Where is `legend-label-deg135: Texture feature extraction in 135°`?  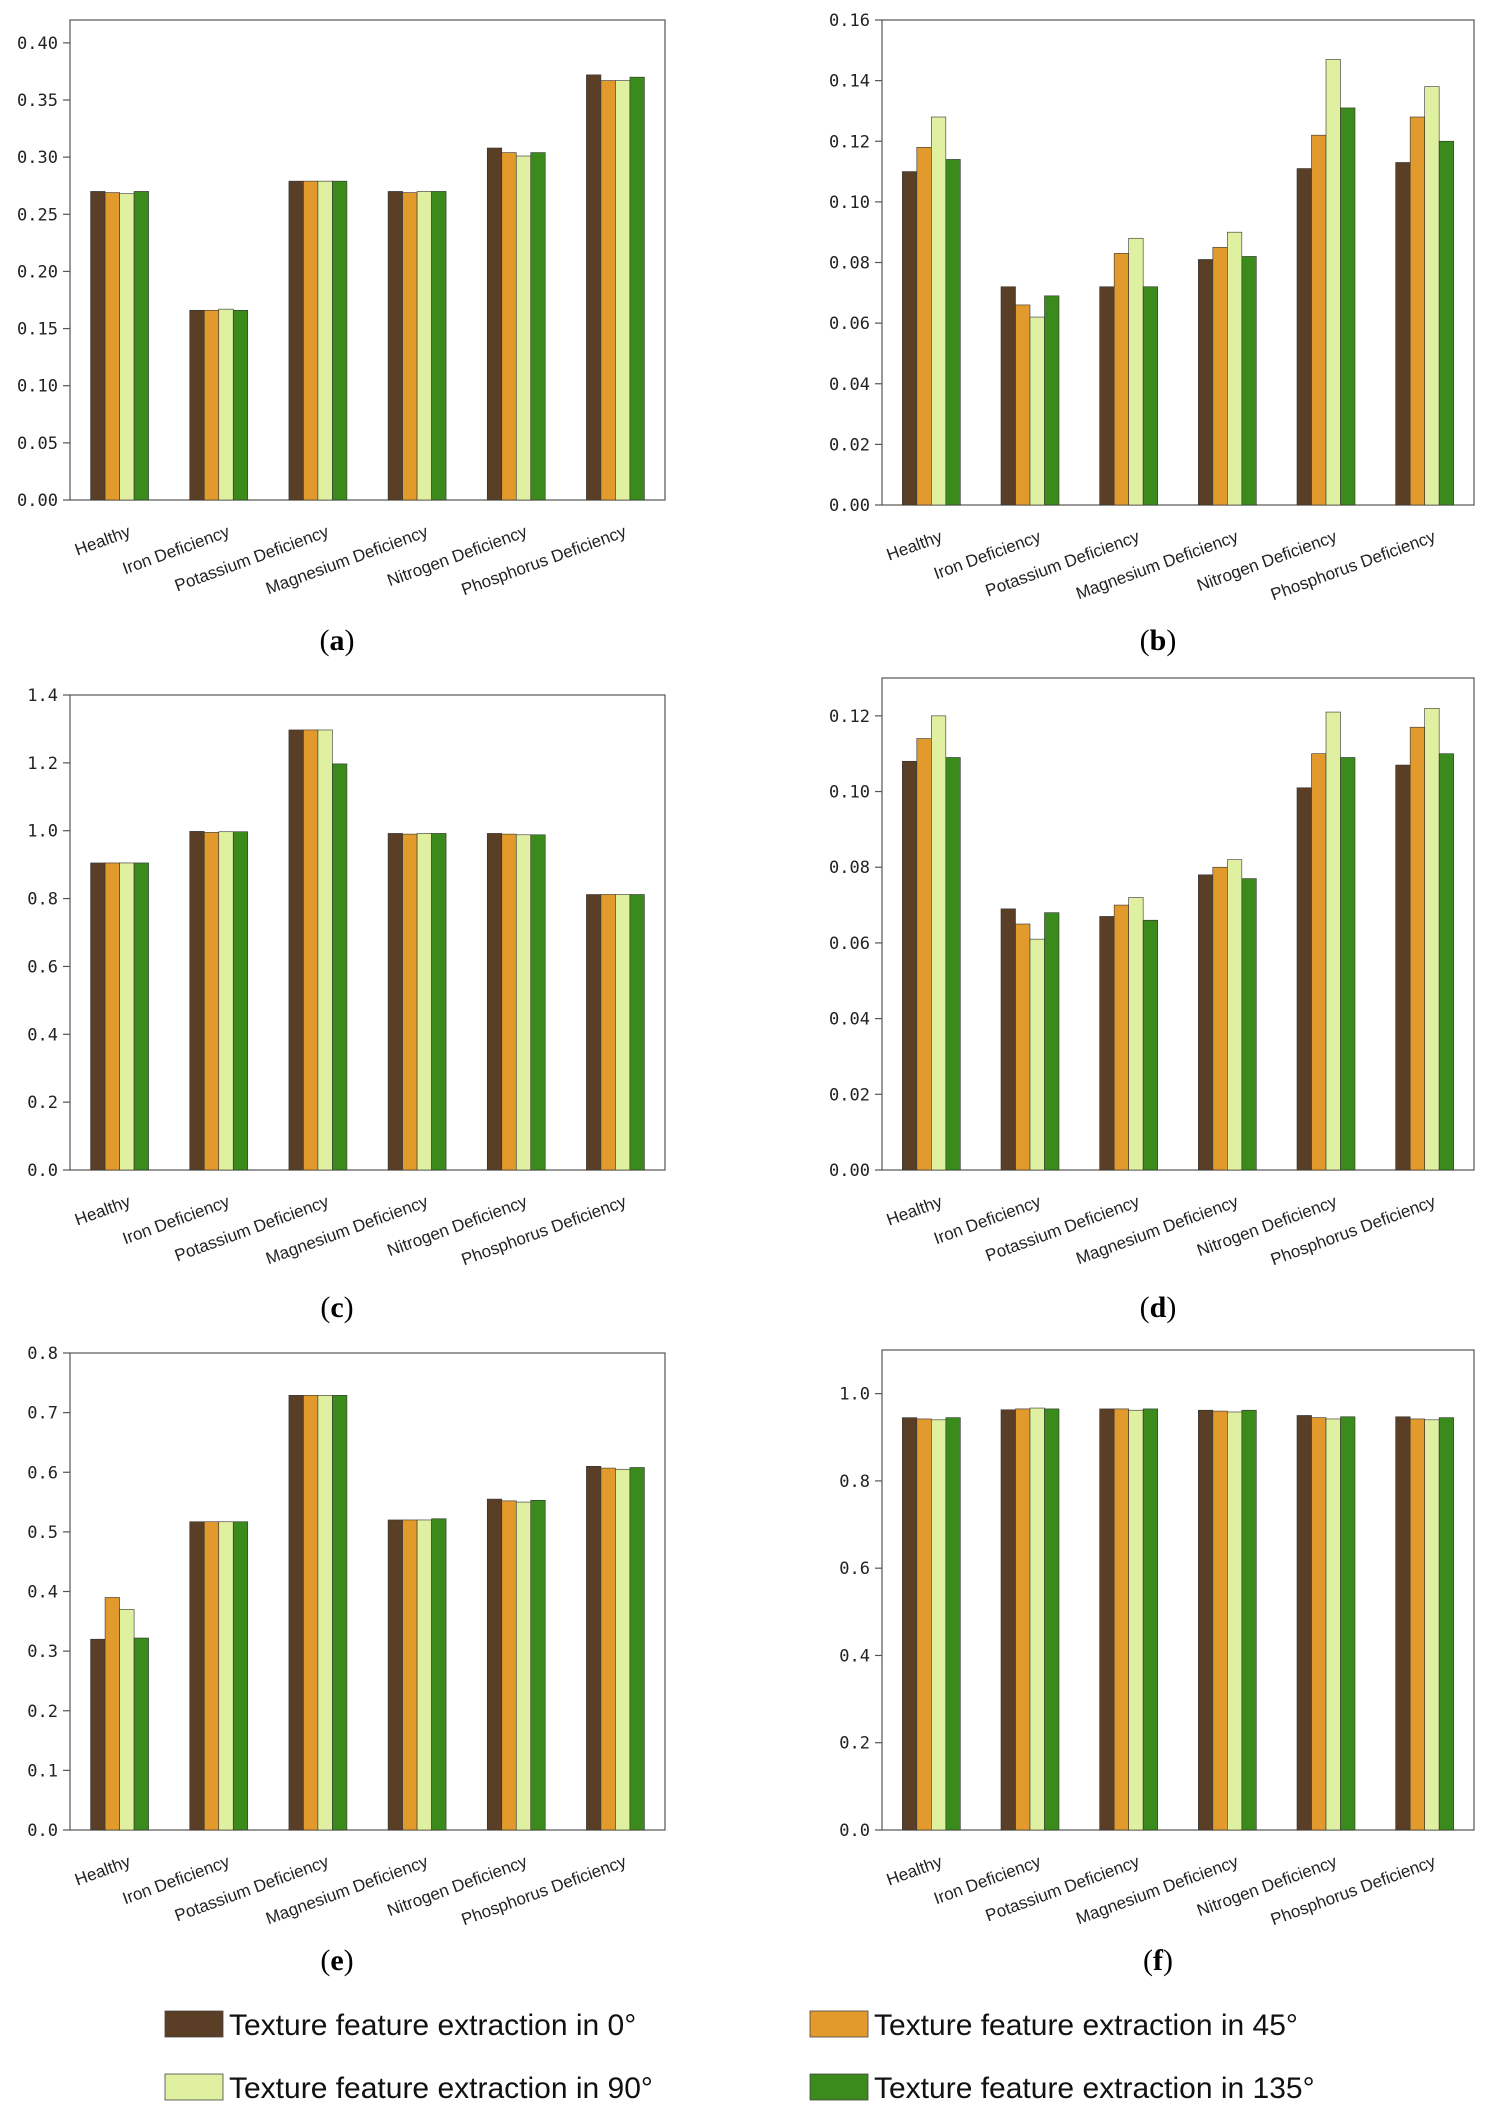 legend-label-deg135: Texture feature extraction in 135° is located at coordinates (1094, 2088).